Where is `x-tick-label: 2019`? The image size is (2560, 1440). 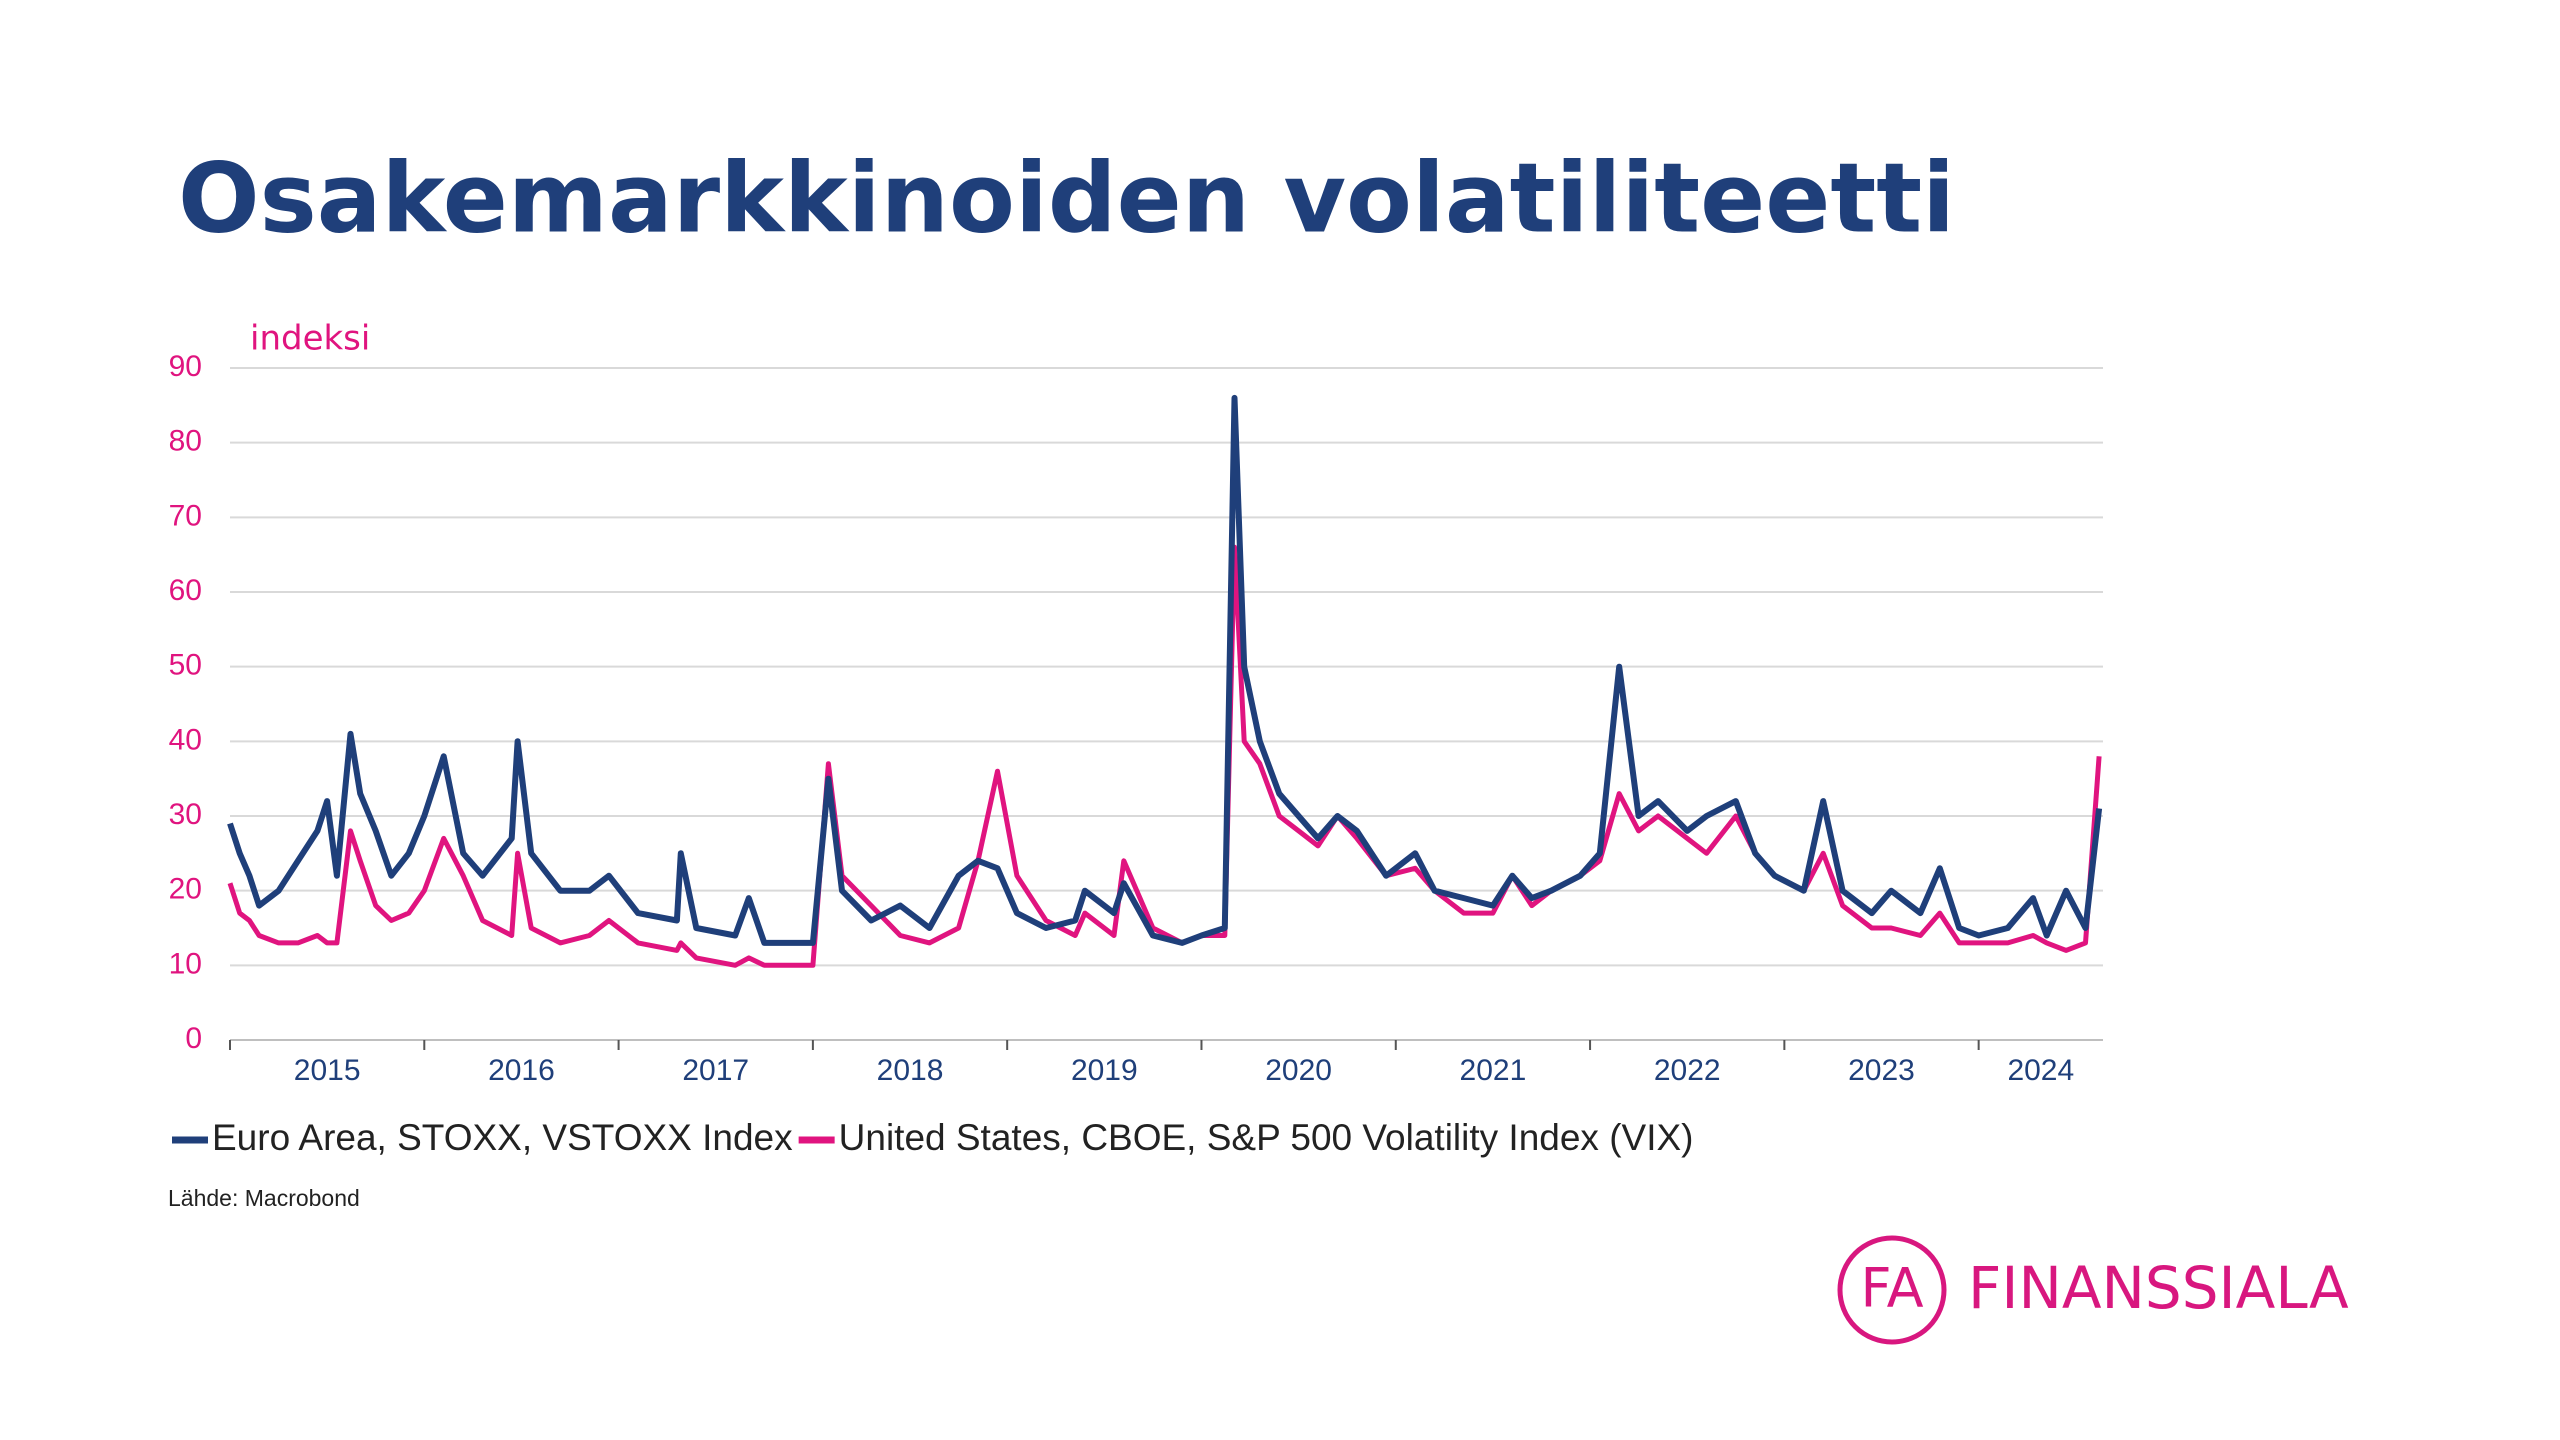 x-tick-label: 2019 is located at coordinates (1104, 1070).